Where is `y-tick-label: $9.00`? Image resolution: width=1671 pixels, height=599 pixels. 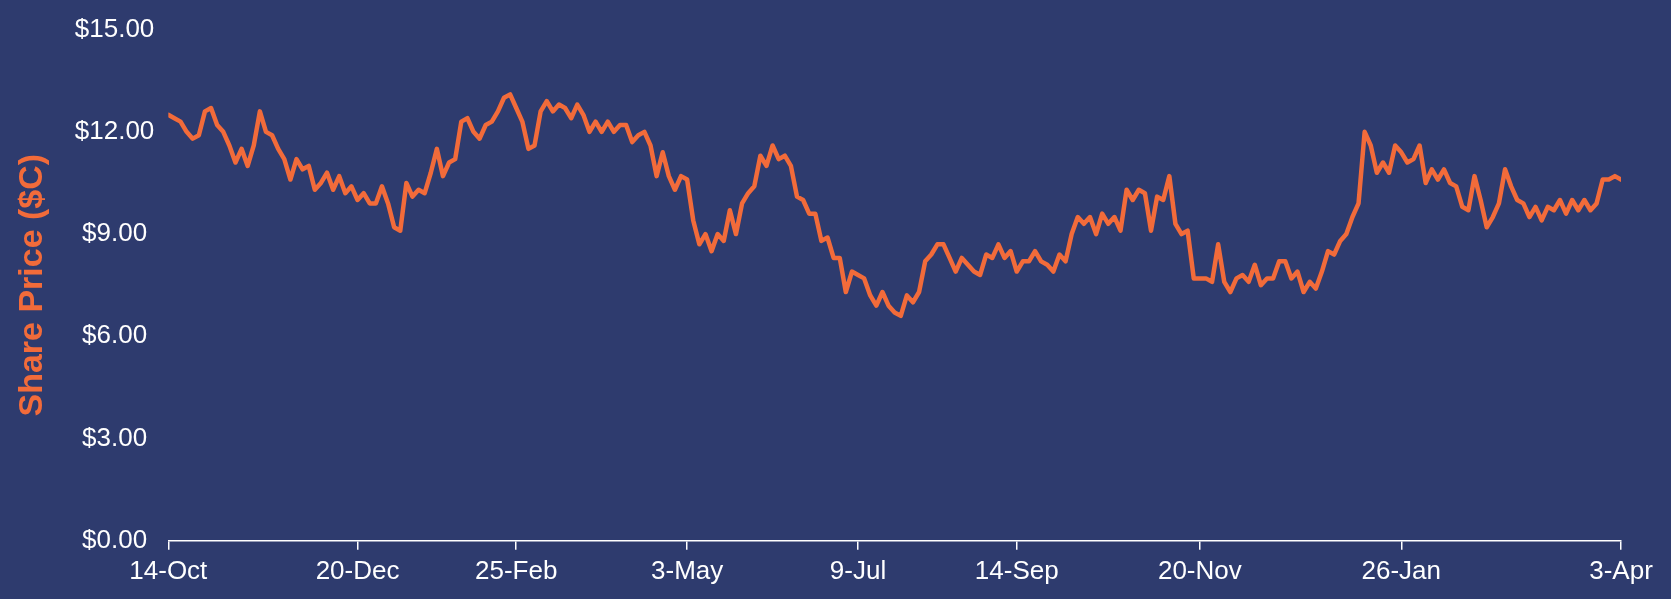 y-tick-label: $9.00 is located at coordinates (115, 232).